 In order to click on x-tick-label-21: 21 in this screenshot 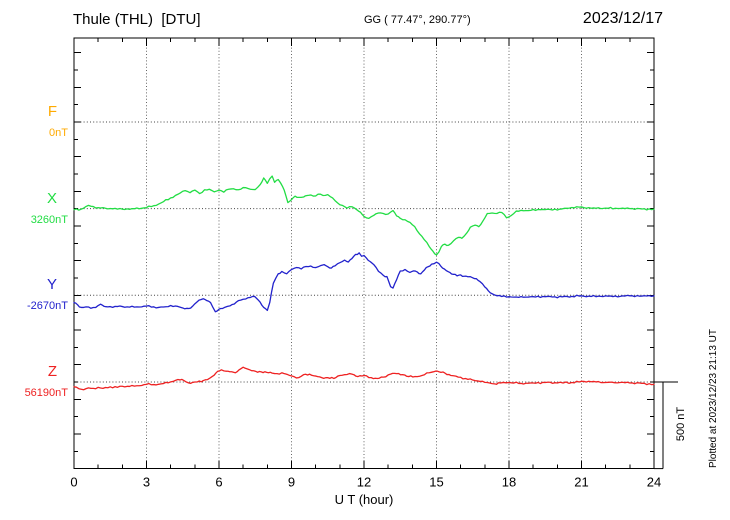, I will do `click(581, 482)`.